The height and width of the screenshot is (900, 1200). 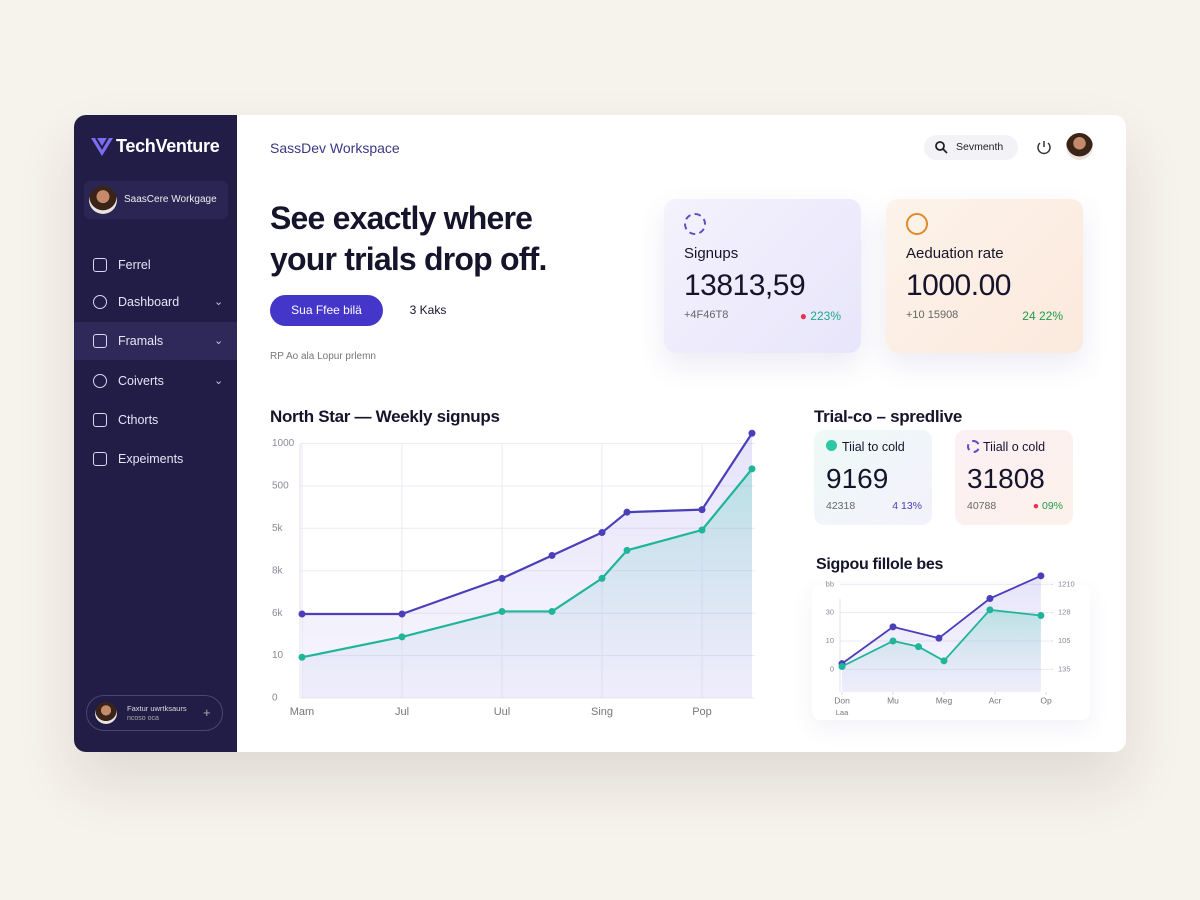 What do you see at coordinates (335, 148) in the screenshot?
I see `workspace-title: SassDev Workspace` at bounding box center [335, 148].